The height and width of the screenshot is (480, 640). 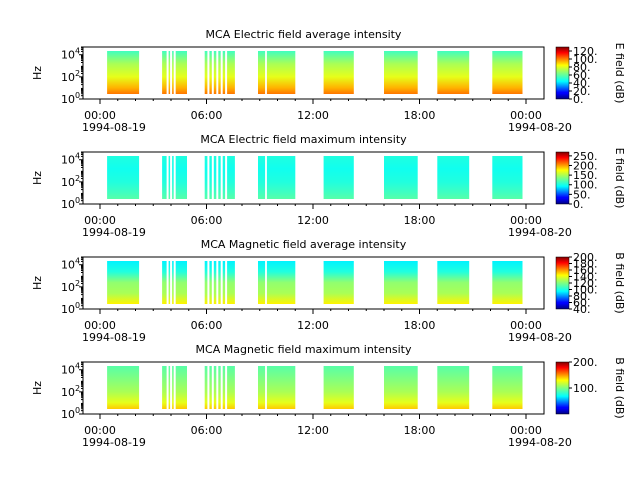 What do you see at coordinates (582, 83) in the screenshot?
I see `colorbar-tick-label: 40.` at bounding box center [582, 83].